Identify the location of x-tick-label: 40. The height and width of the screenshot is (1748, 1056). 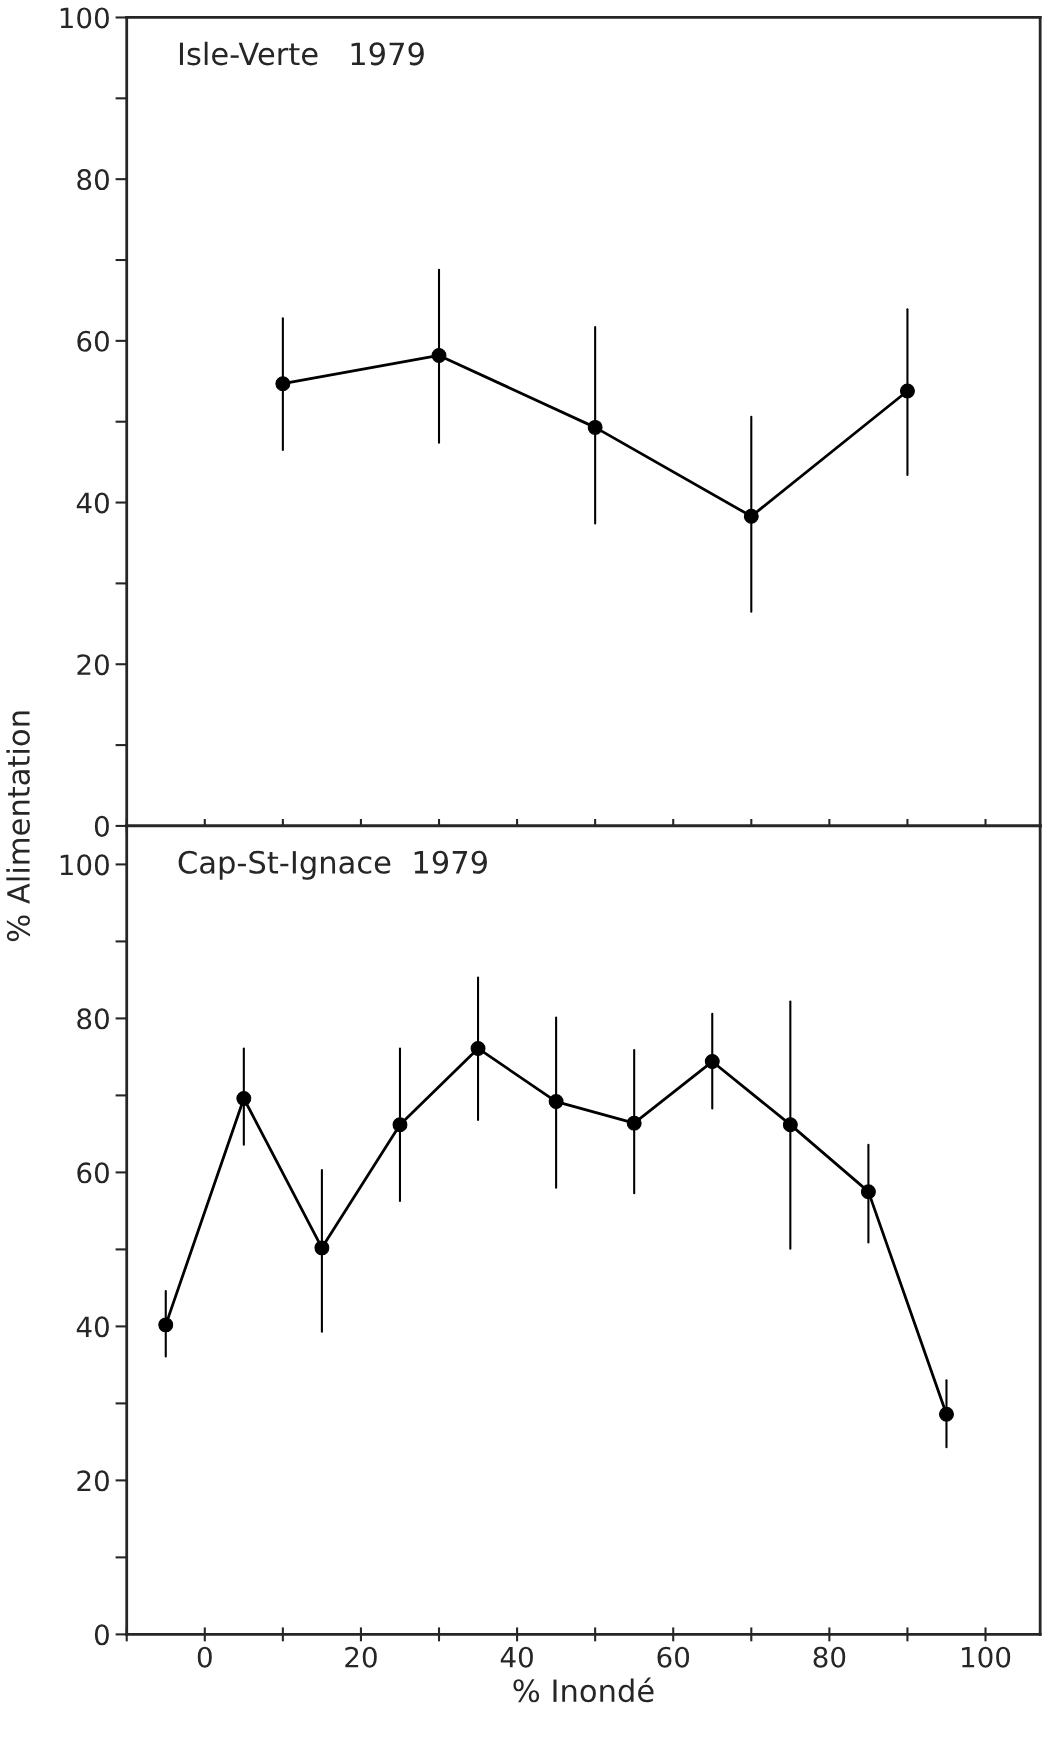
(516, 1657).